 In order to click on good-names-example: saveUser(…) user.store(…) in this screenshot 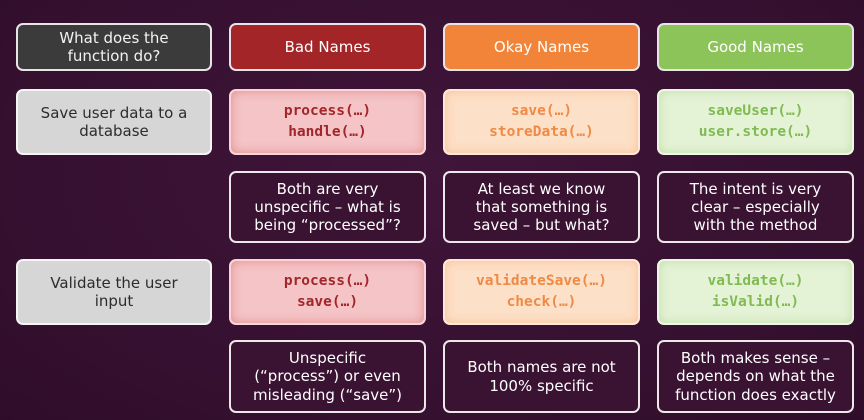, I will do `click(755, 122)`.